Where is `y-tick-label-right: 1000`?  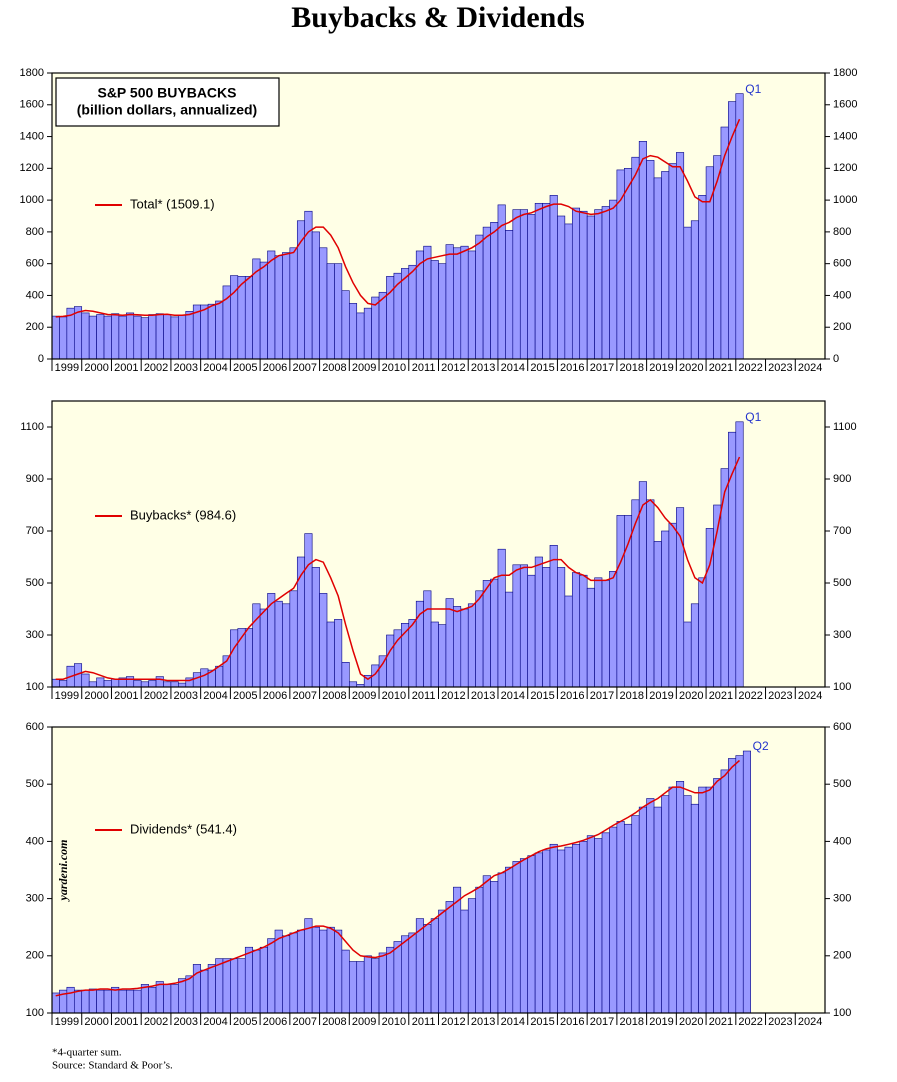
y-tick-label-right: 1000 is located at coordinates (845, 200).